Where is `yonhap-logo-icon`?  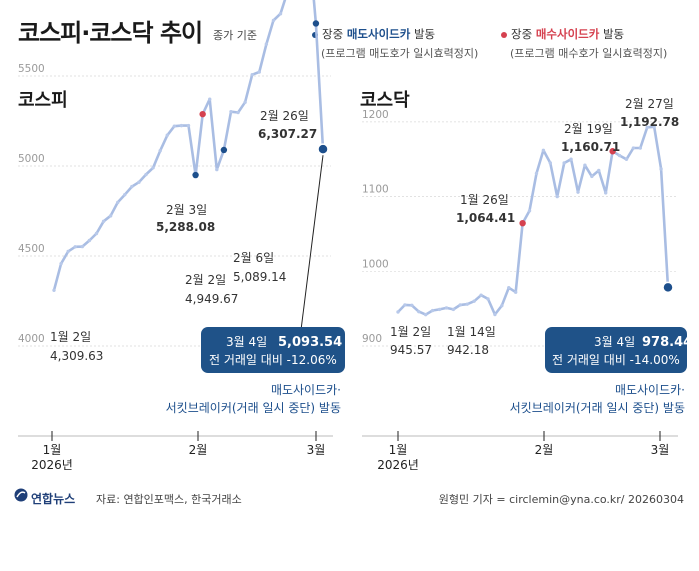
yonhap-logo-icon is located at coordinates (21, 495).